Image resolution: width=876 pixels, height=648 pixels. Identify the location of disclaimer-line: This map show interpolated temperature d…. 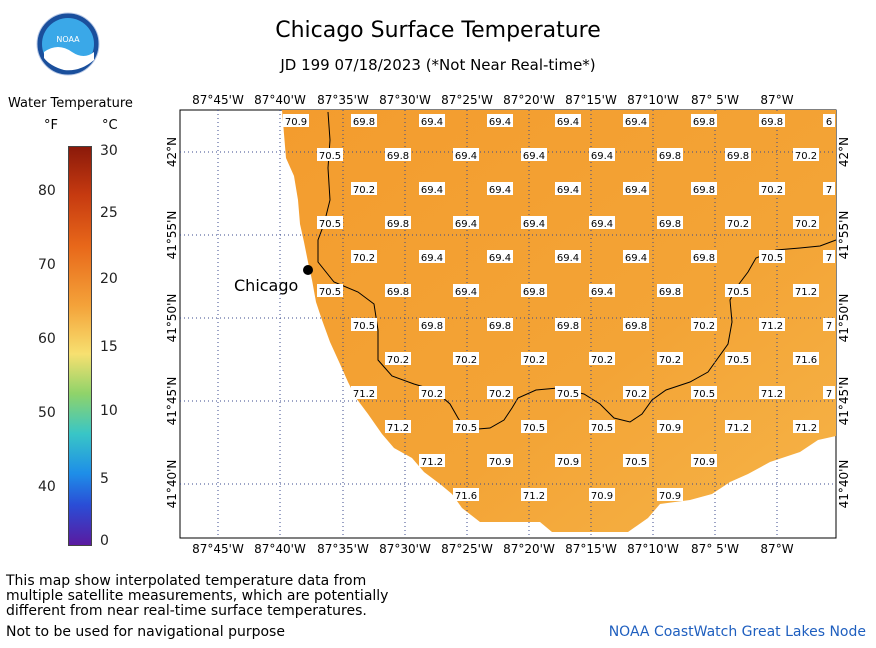
(186, 581).